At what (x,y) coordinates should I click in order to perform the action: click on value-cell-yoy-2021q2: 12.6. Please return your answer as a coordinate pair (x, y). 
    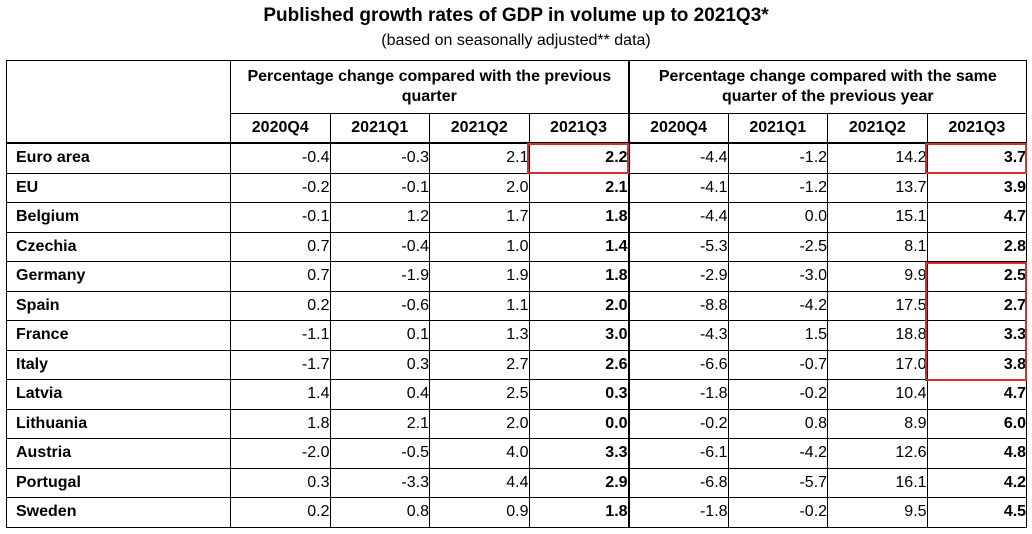
    Looking at the image, I should click on (877, 453).